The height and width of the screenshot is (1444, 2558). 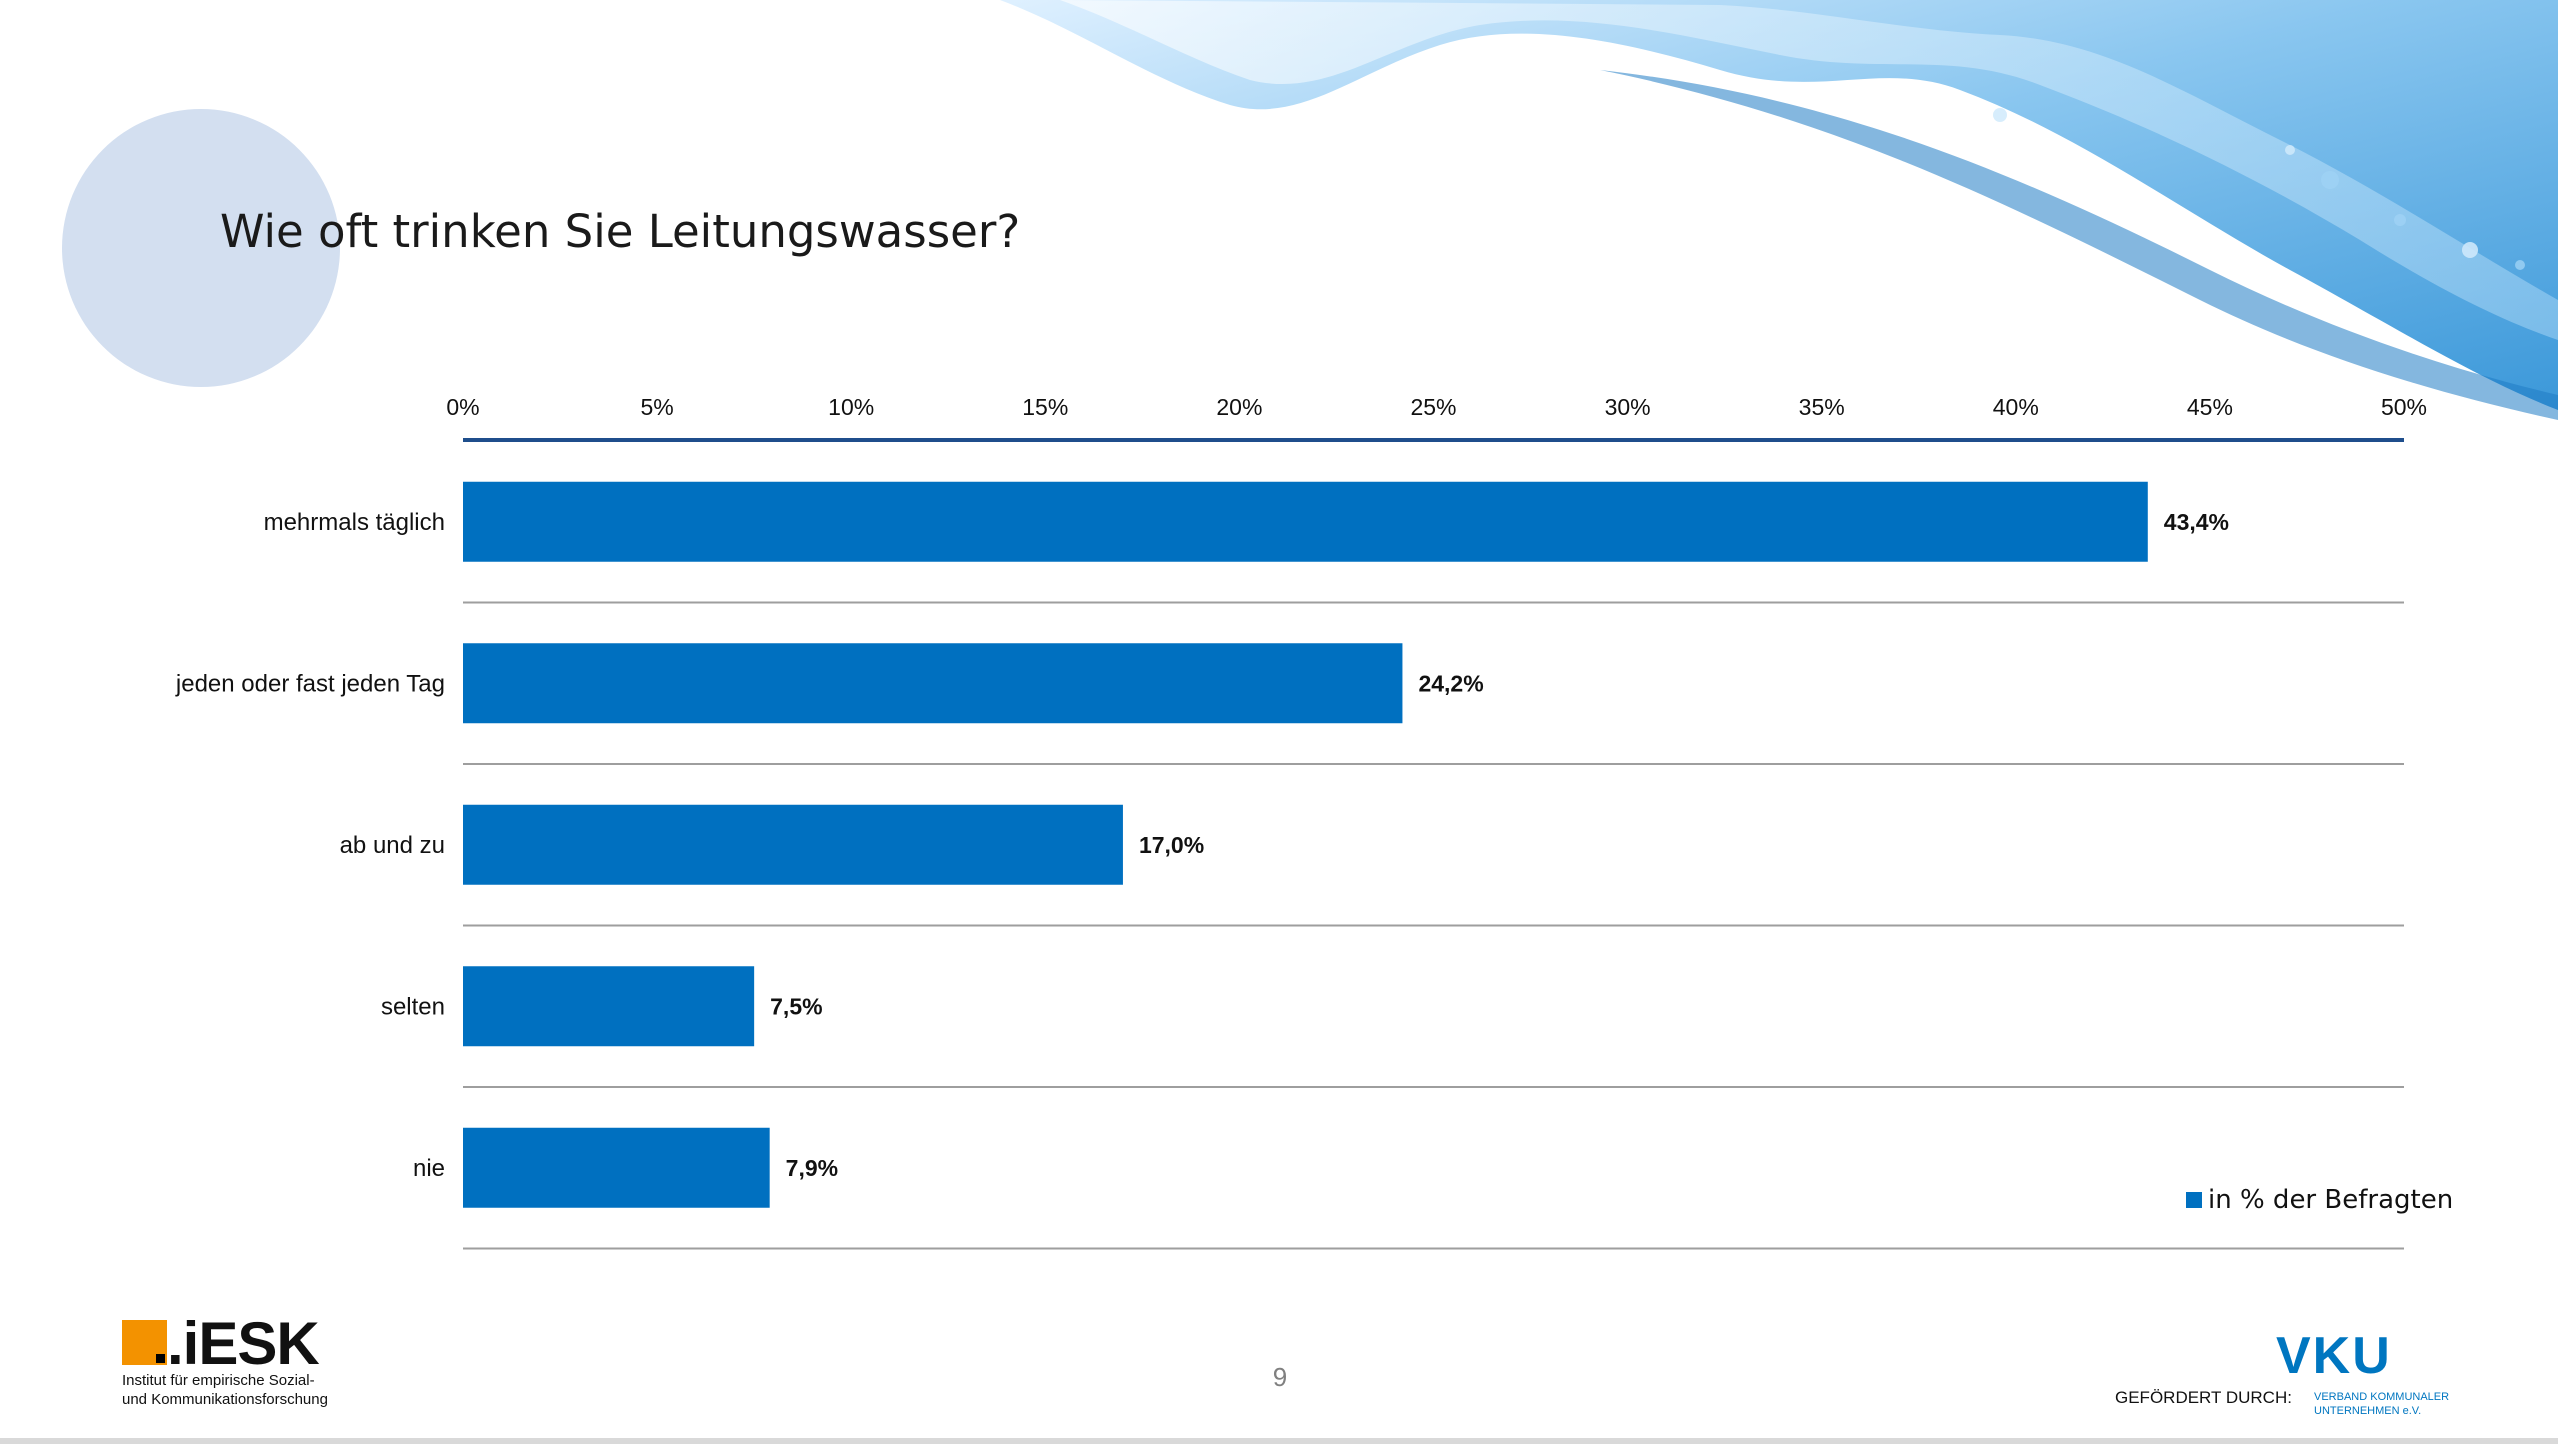 I want to click on x-tick-label: 50%, so click(x=2404, y=407).